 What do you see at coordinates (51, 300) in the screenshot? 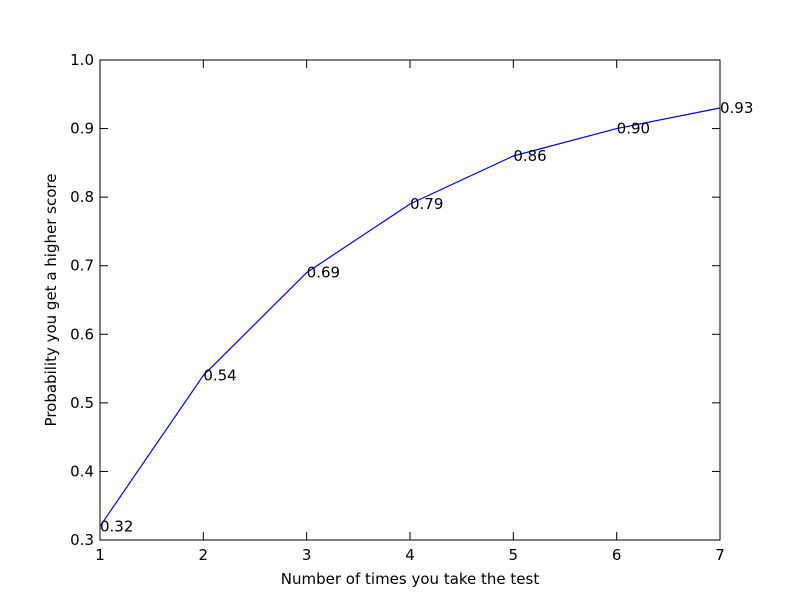
I see `y-axis-title: Probability you get a higher score` at bounding box center [51, 300].